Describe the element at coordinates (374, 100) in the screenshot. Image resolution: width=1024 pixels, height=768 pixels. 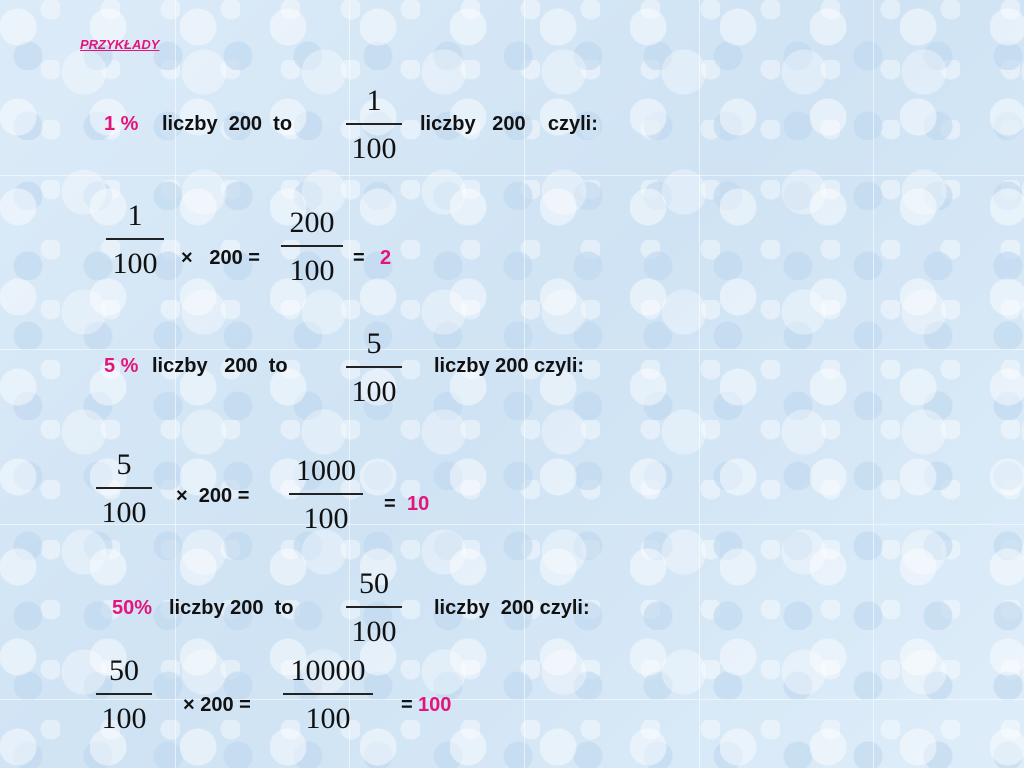
I see `ex1-fraction-numerator: 1` at that location.